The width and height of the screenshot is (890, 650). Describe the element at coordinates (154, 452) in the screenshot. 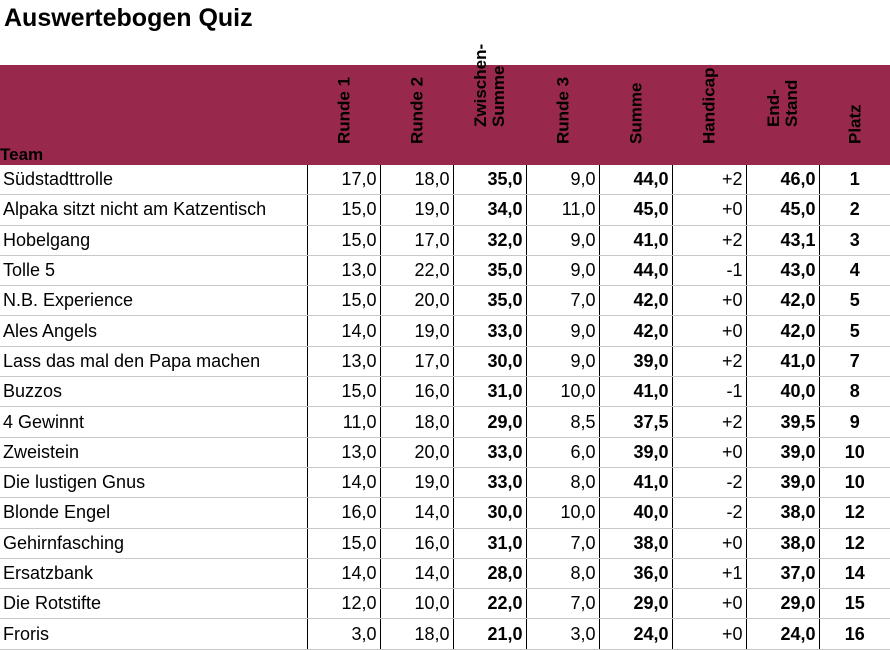

I see `team-cell: Zweistein` at that location.